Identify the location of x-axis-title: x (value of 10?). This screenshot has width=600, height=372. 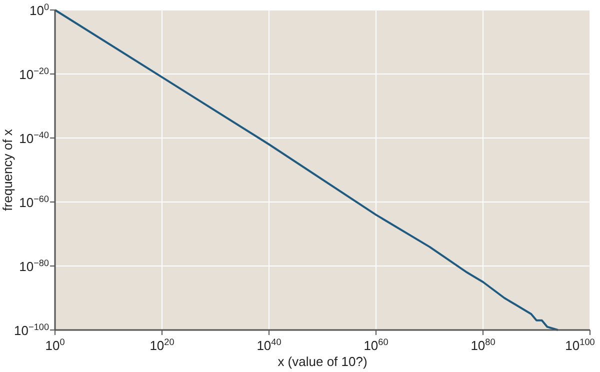
(323, 361).